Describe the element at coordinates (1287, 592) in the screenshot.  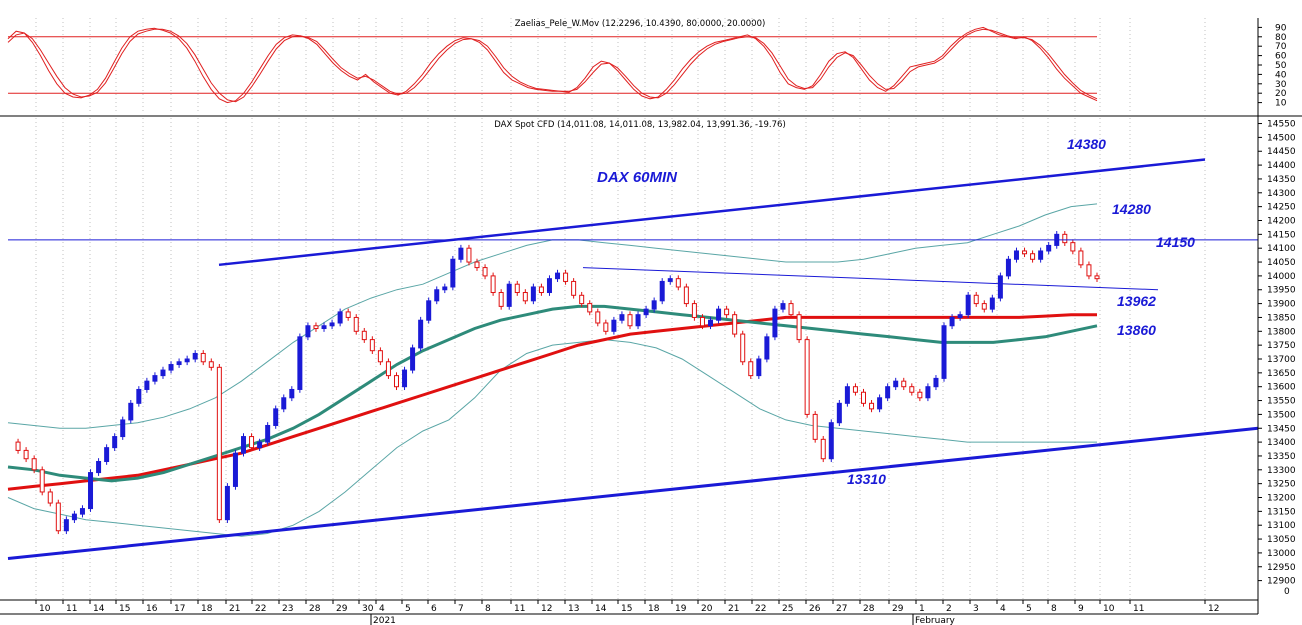
I see `price-y-zero-label: 0` at that location.